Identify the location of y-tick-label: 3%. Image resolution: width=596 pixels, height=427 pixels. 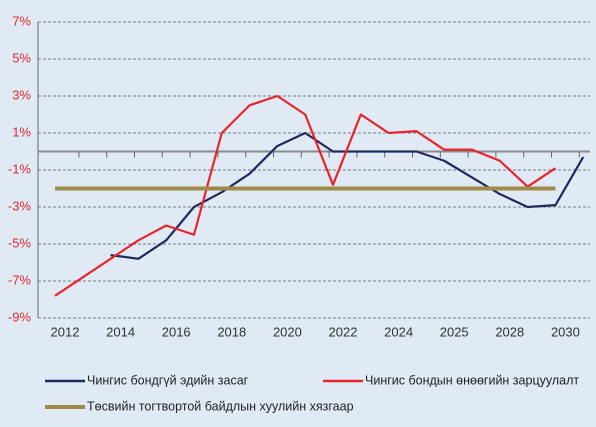
(21, 94).